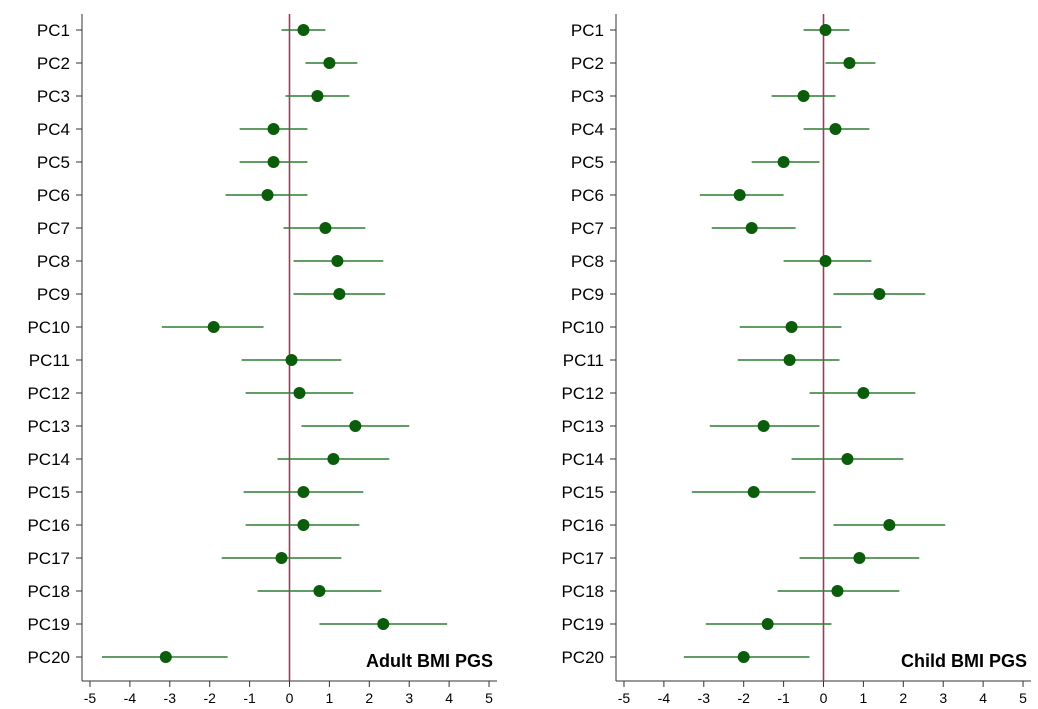 The width and height of the screenshot is (1038, 709). What do you see at coordinates (587, 63) in the screenshot?
I see `category-label: PC2` at bounding box center [587, 63].